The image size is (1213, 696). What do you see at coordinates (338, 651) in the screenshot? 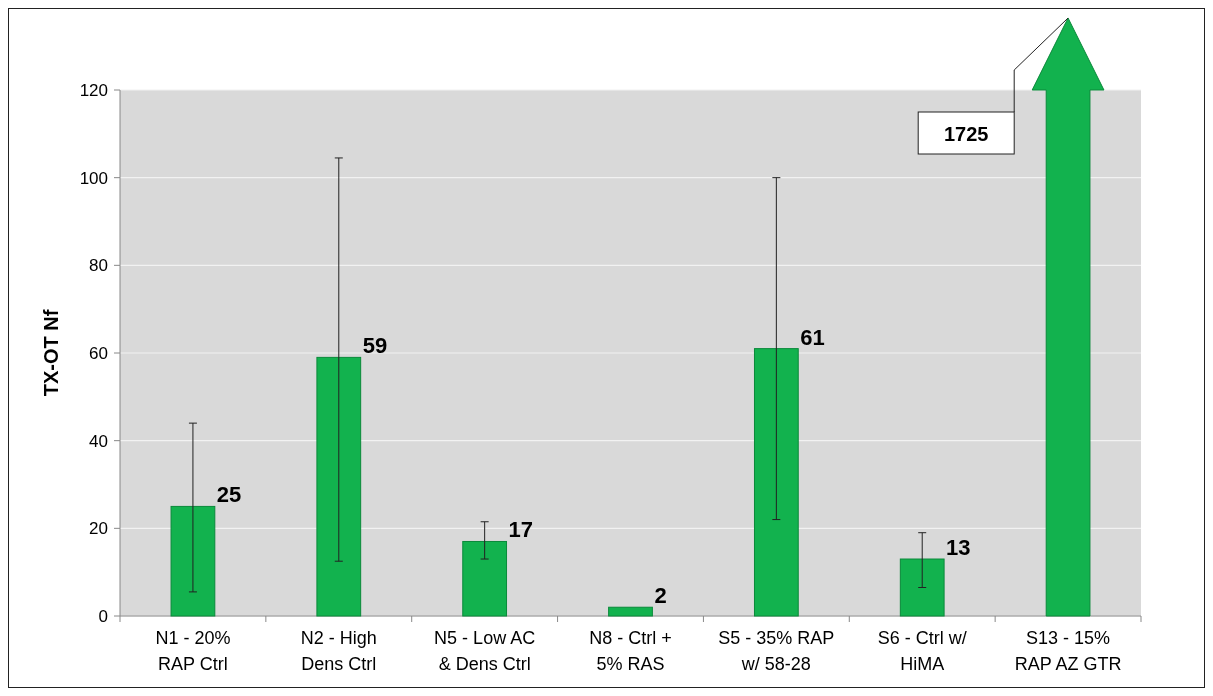
I see `x-tick-label: N2 - High Dens Ctrl` at bounding box center [338, 651].